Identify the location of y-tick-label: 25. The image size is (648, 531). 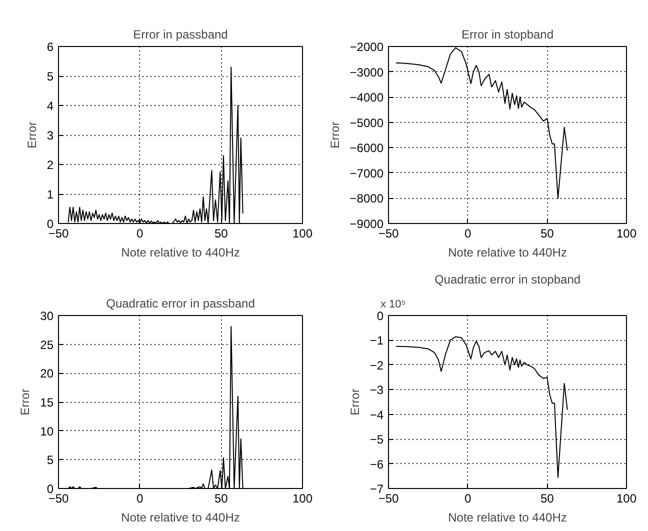
(47, 345).